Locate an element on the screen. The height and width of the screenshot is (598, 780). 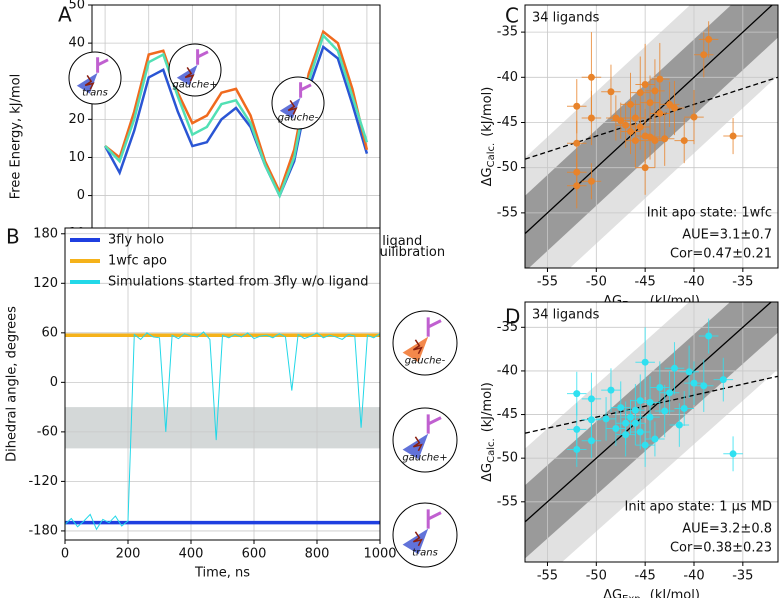
panel-label: A is located at coordinates (65, 15).